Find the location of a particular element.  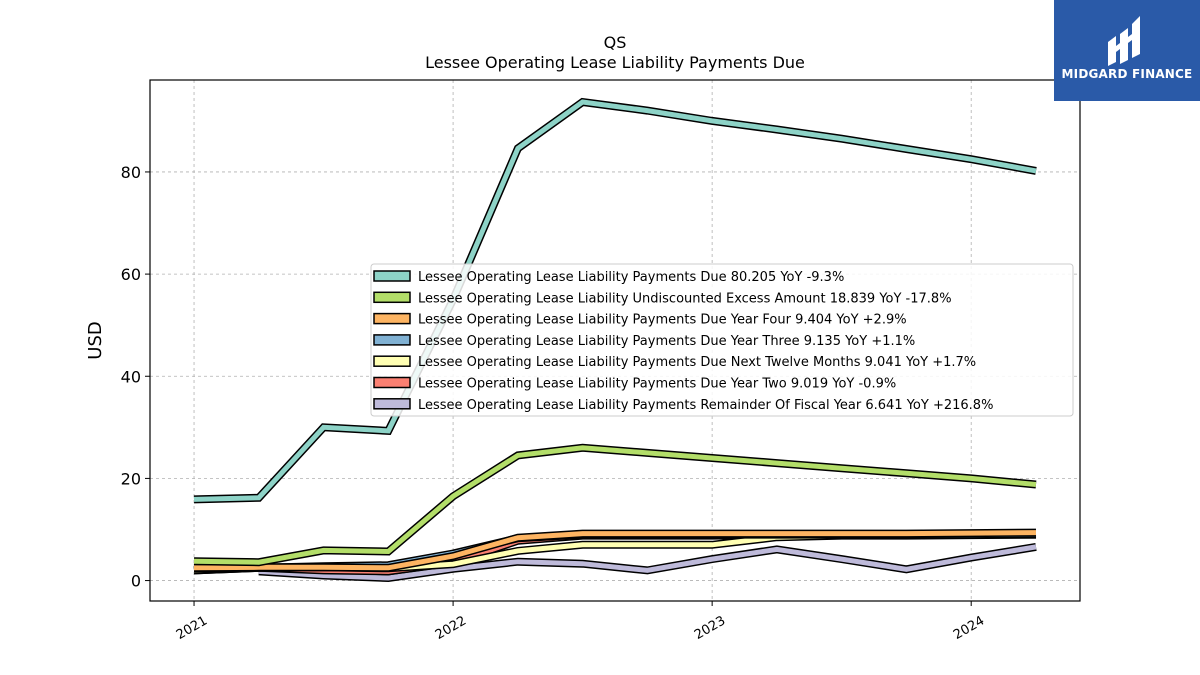

x-tick-label: 2021 is located at coordinates (192, 628).